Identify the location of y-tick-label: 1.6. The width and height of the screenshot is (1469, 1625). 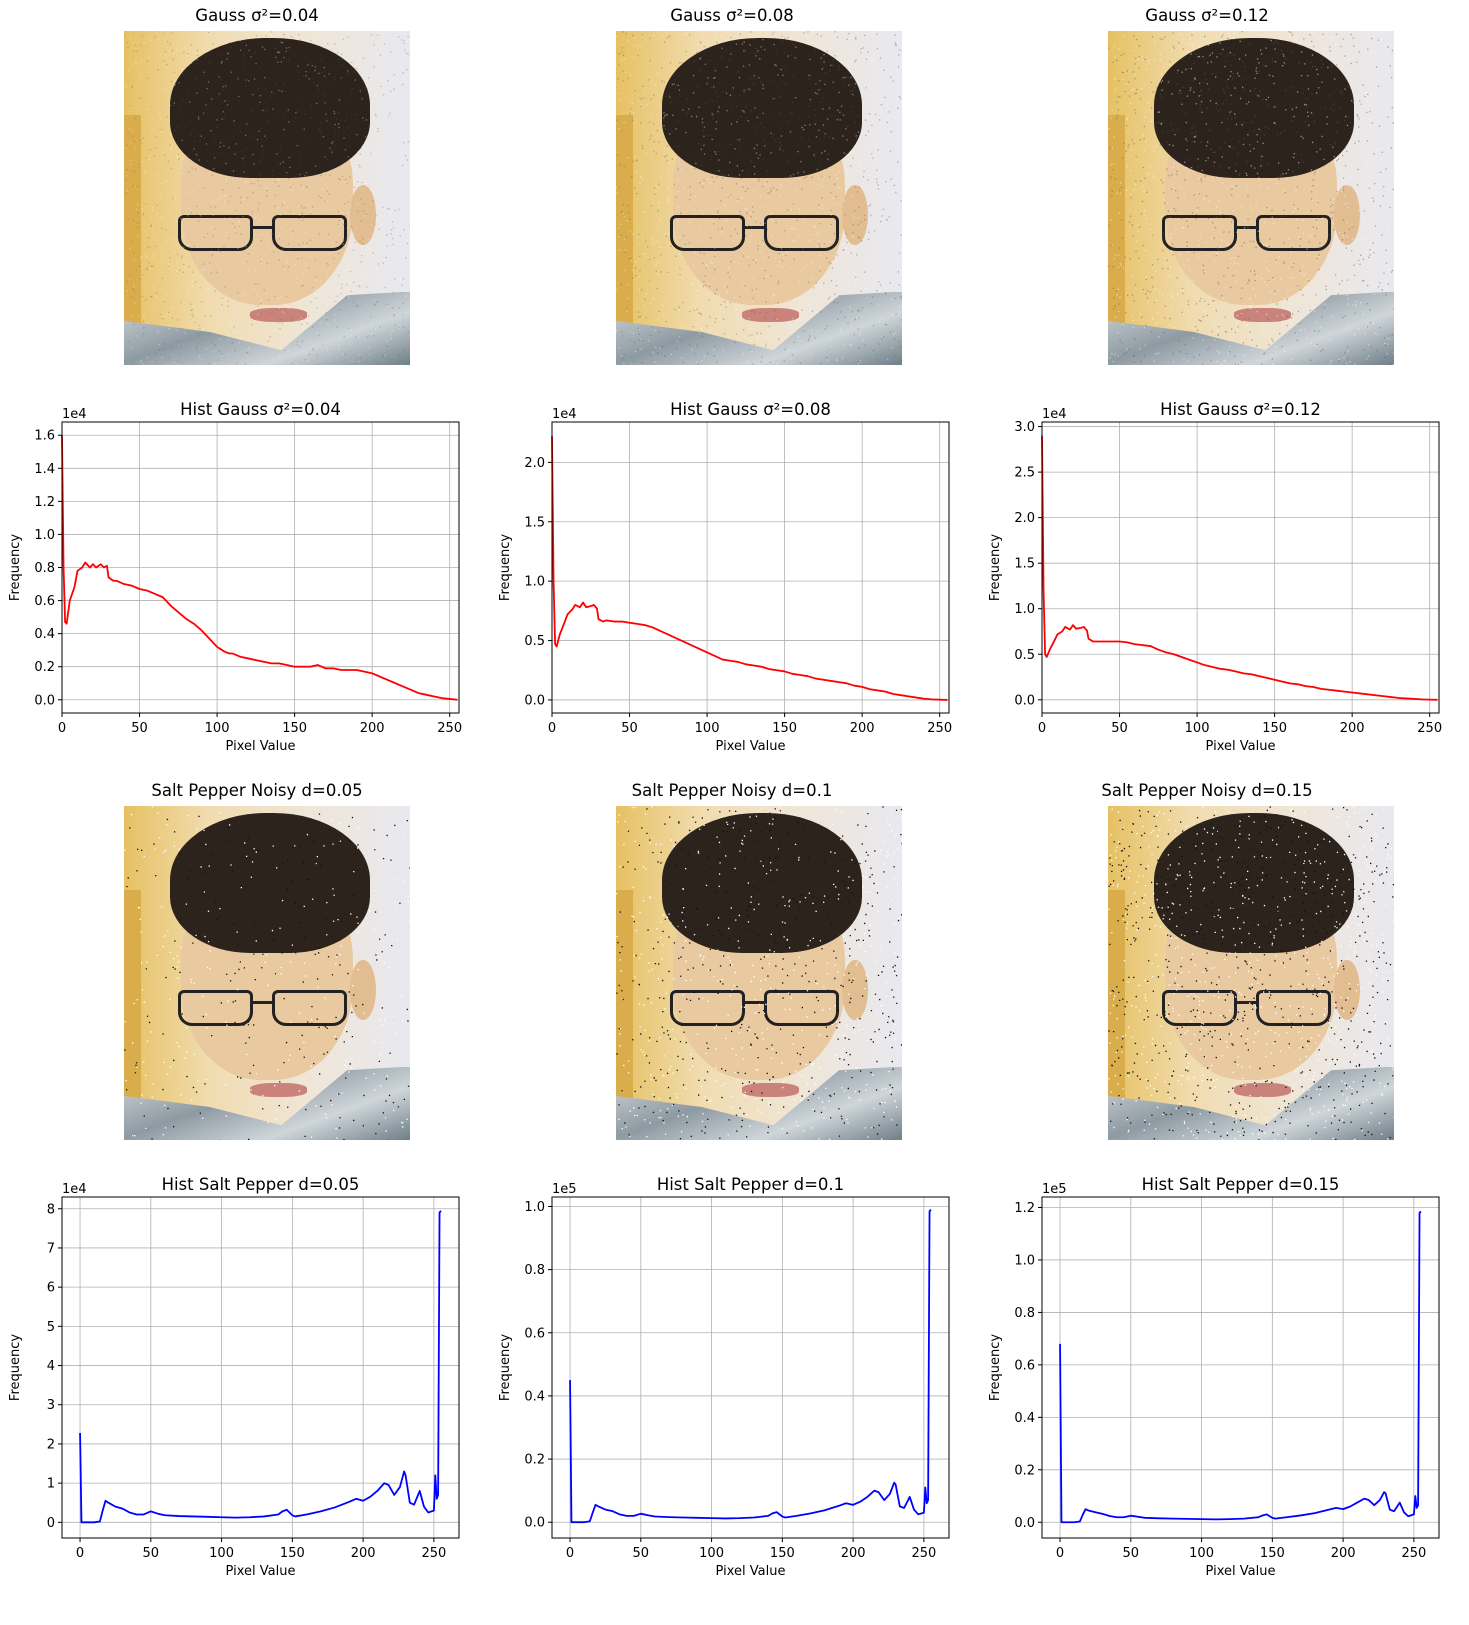
(44, 436).